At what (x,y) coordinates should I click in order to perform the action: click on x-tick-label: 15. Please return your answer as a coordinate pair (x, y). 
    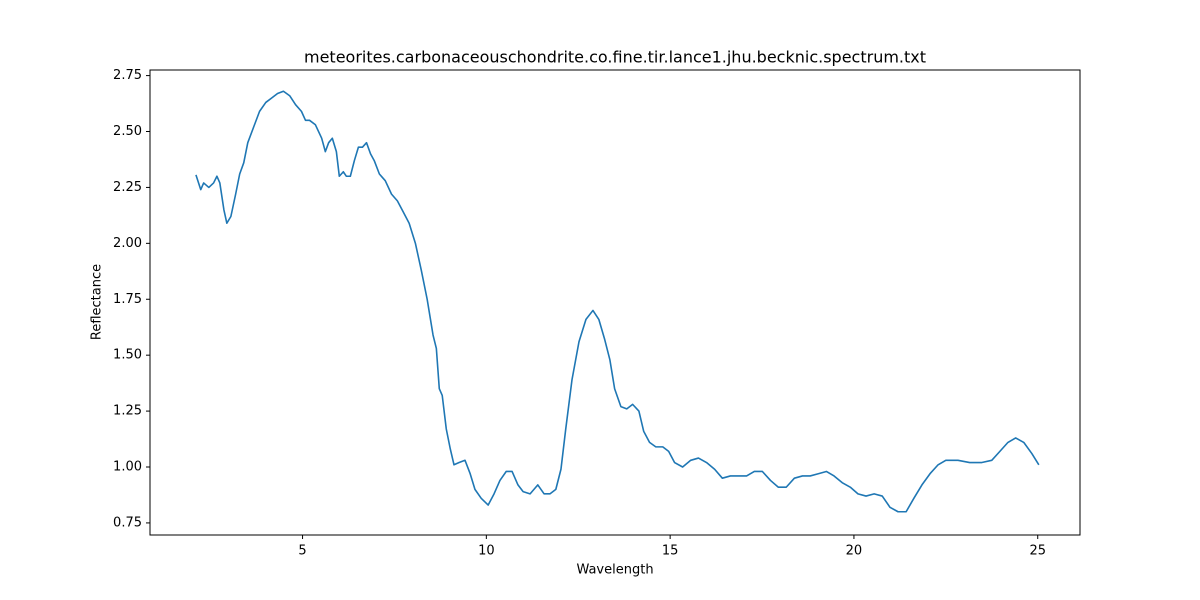
    Looking at the image, I should click on (670, 551).